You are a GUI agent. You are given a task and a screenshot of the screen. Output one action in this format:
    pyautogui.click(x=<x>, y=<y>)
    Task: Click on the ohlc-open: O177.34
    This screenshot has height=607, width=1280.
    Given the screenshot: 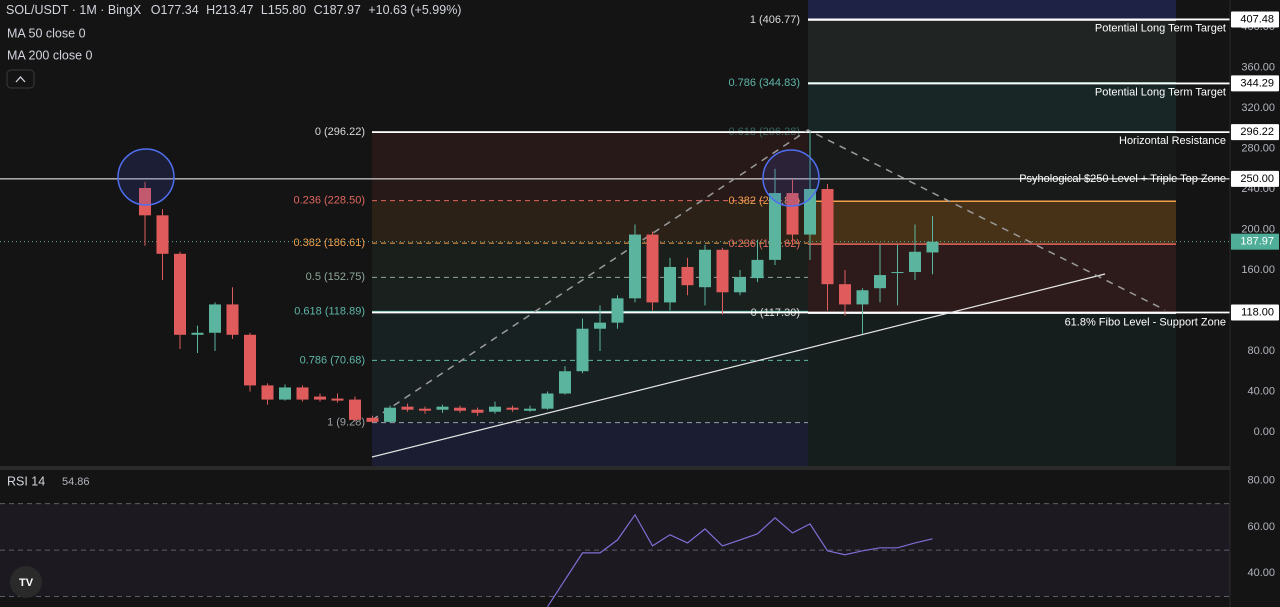 What is the action you would take?
    pyautogui.click(x=175, y=10)
    